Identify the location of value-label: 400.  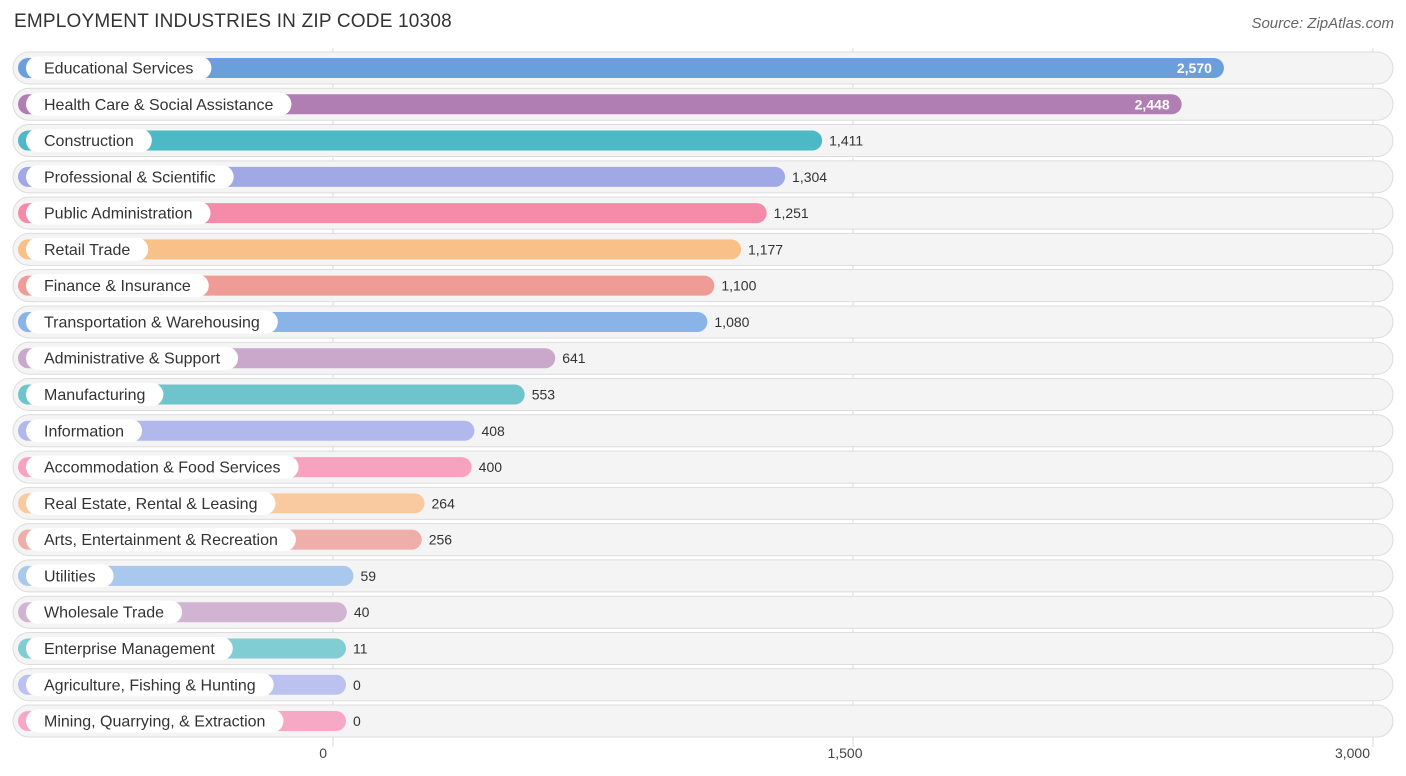
(491, 467).